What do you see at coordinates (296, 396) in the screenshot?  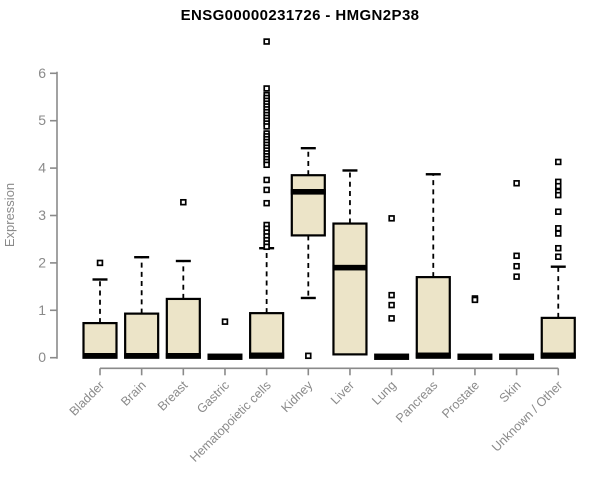 I see `x-category-label: Kidney` at bounding box center [296, 396].